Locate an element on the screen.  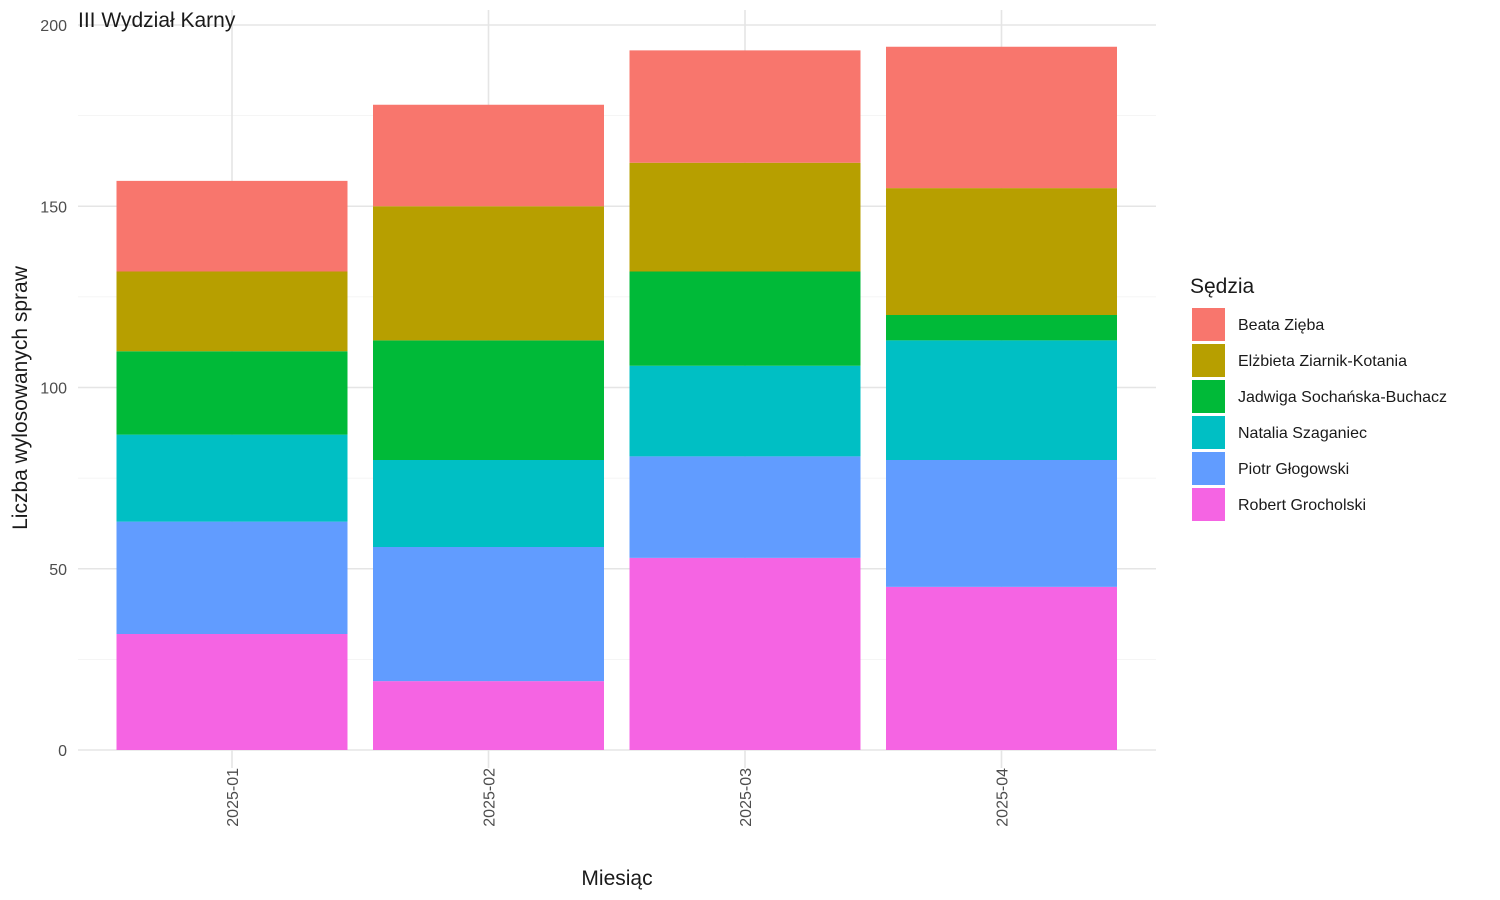
y-axis-ticks: 0 50 100 150 200 is located at coordinates (53, 389).